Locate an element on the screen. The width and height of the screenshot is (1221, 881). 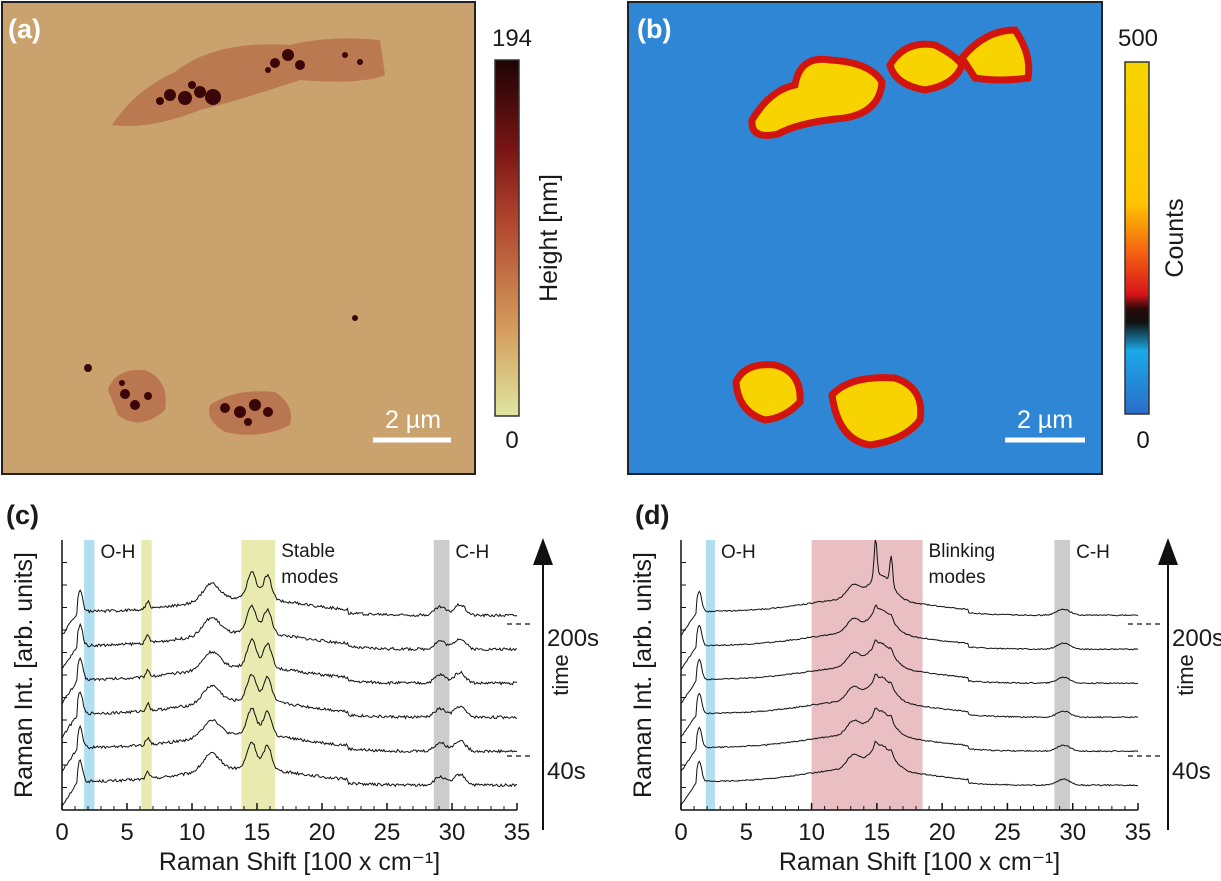
colorbar-b-max: 500 is located at coordinates (1138, 38).